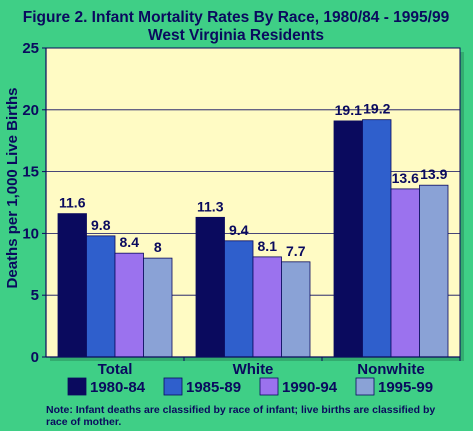 This screenshot has height=431, width=473. What do you see at coordinates (210, 206) in the screenshot?
I see `data-label: 11.3` at bounding box center [210, 206].